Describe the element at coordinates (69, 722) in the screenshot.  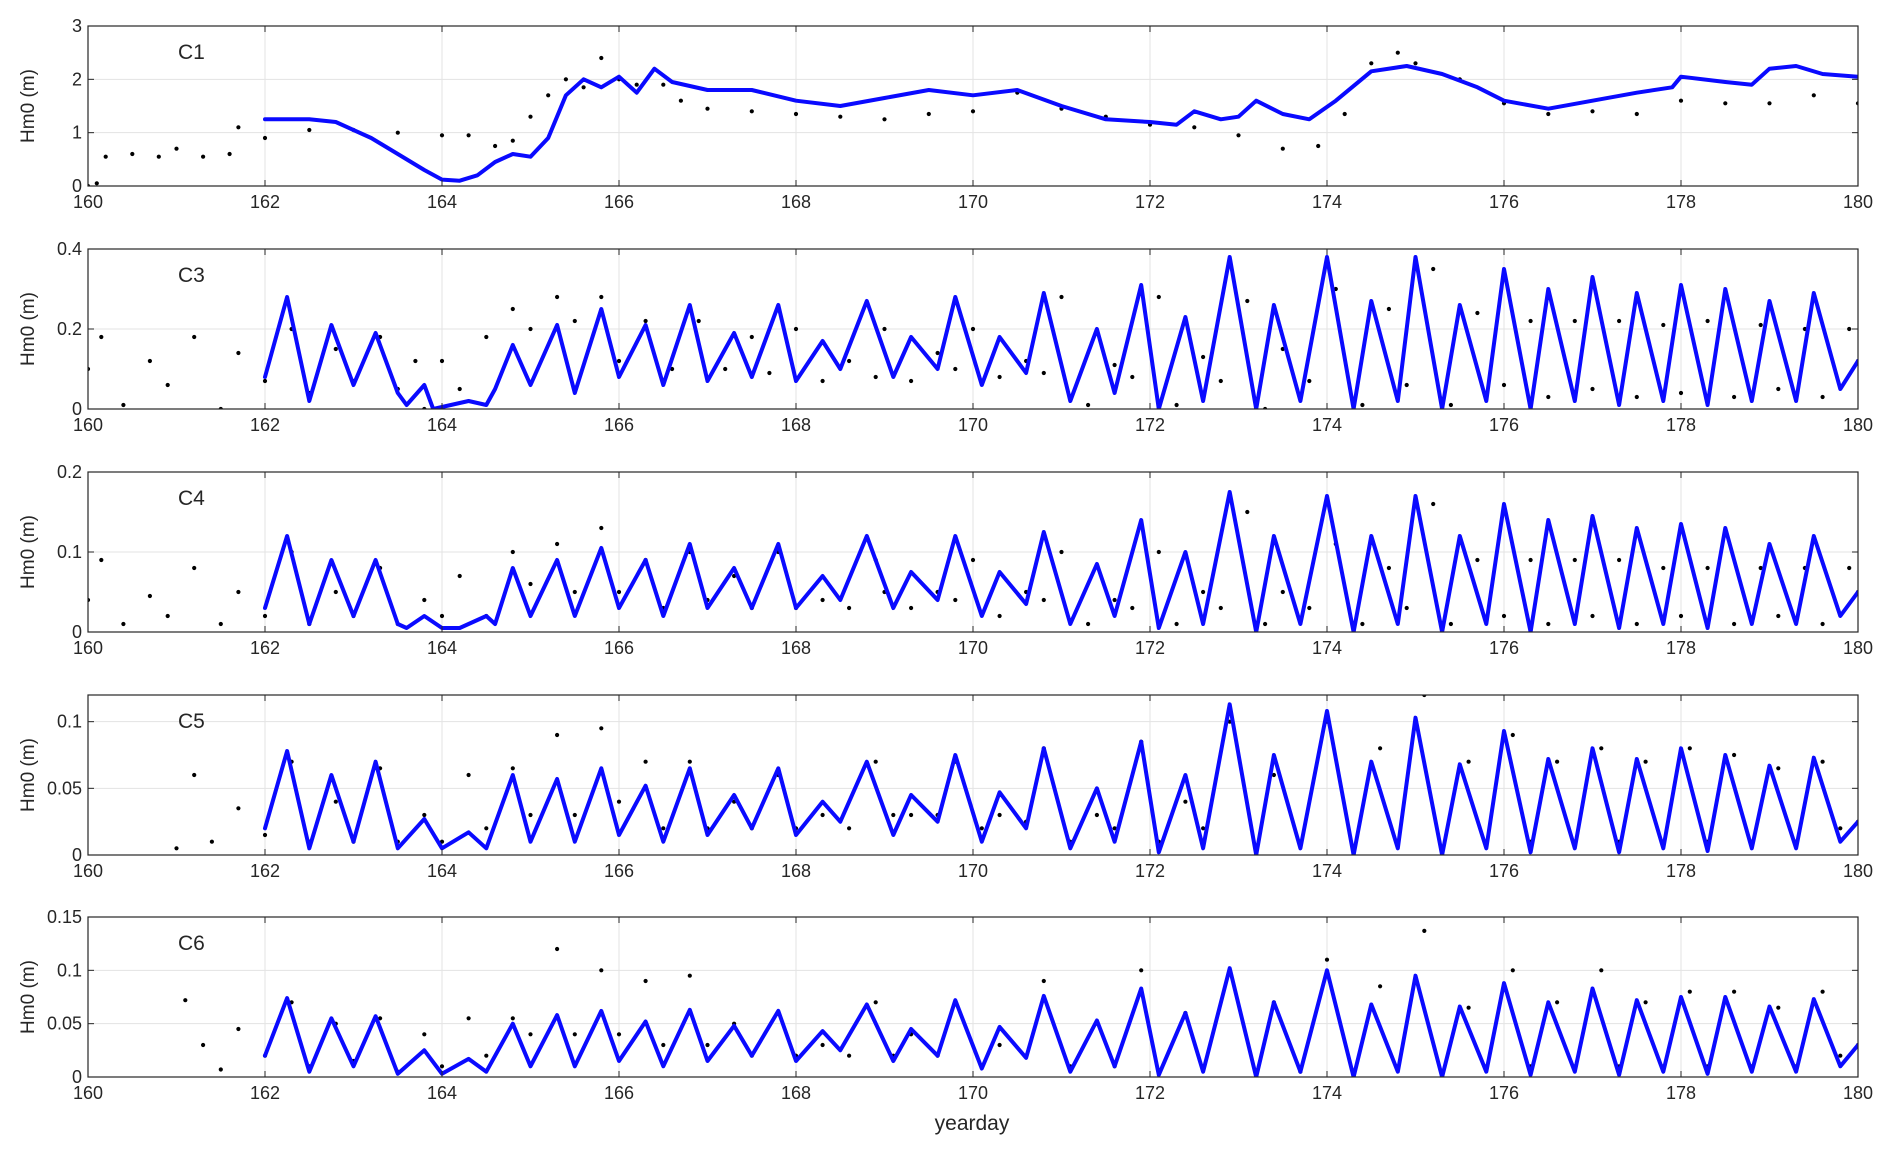
I see `y-tick-label: 0.1` at that location.